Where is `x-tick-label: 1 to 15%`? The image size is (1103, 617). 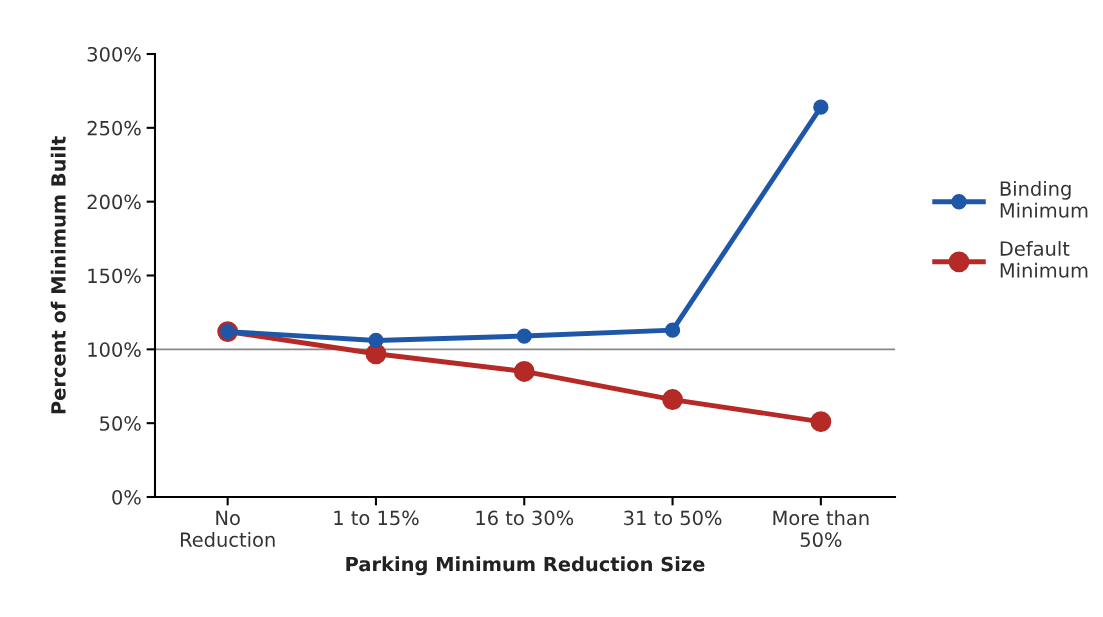 x-tick-label: 1 to 15% is located at coordinates (376, 518).